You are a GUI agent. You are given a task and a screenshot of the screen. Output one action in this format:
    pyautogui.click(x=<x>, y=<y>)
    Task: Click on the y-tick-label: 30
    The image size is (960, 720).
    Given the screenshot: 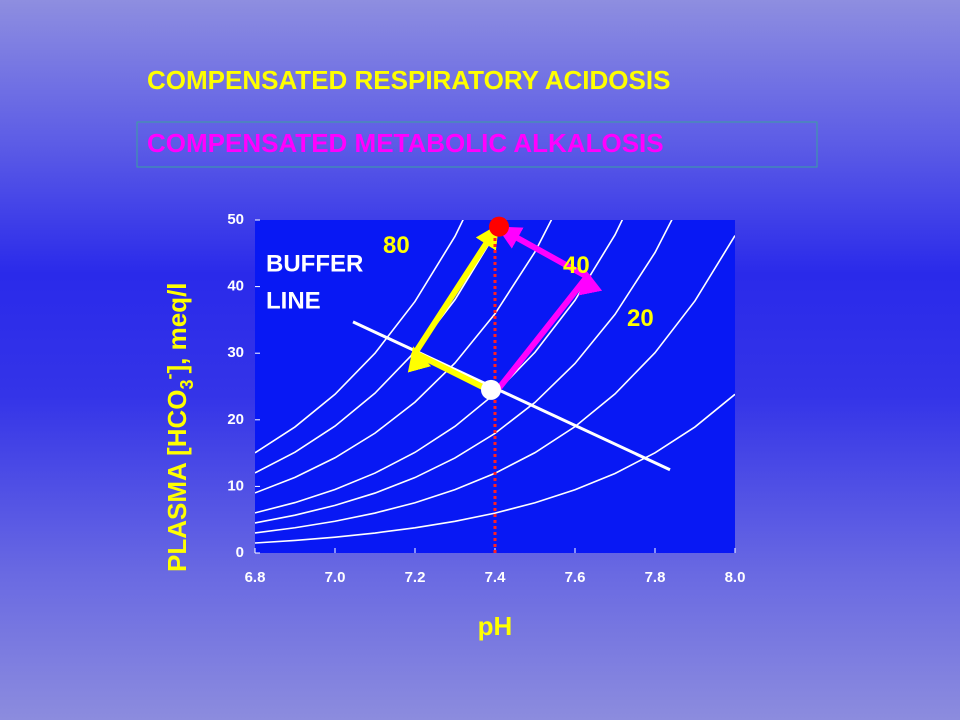 What is the action you would take?
    pyautogui.click(x=235, y=352)
    